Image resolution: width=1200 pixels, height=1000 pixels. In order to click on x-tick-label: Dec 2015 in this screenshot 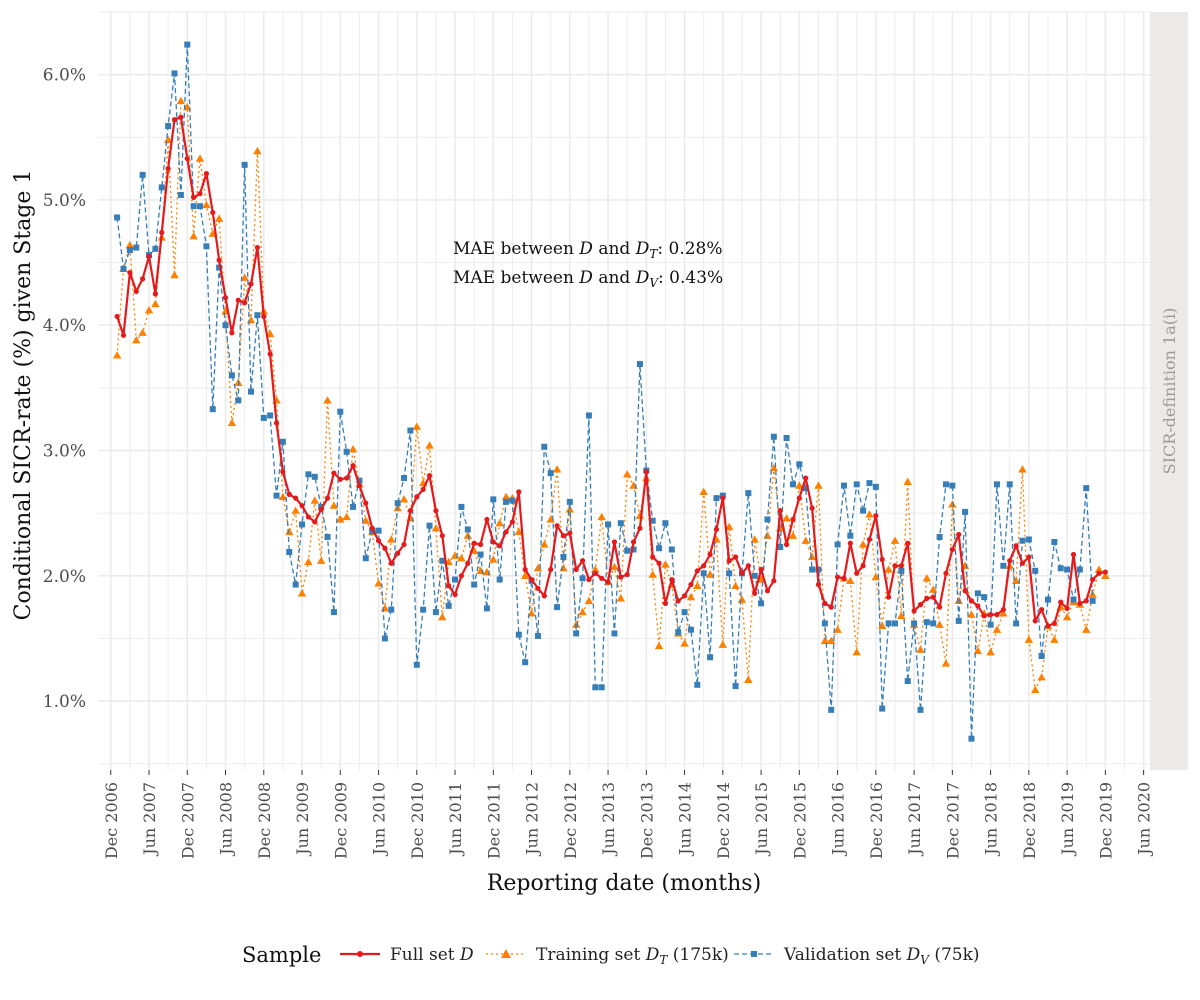, I will do `click(799, 820)`.